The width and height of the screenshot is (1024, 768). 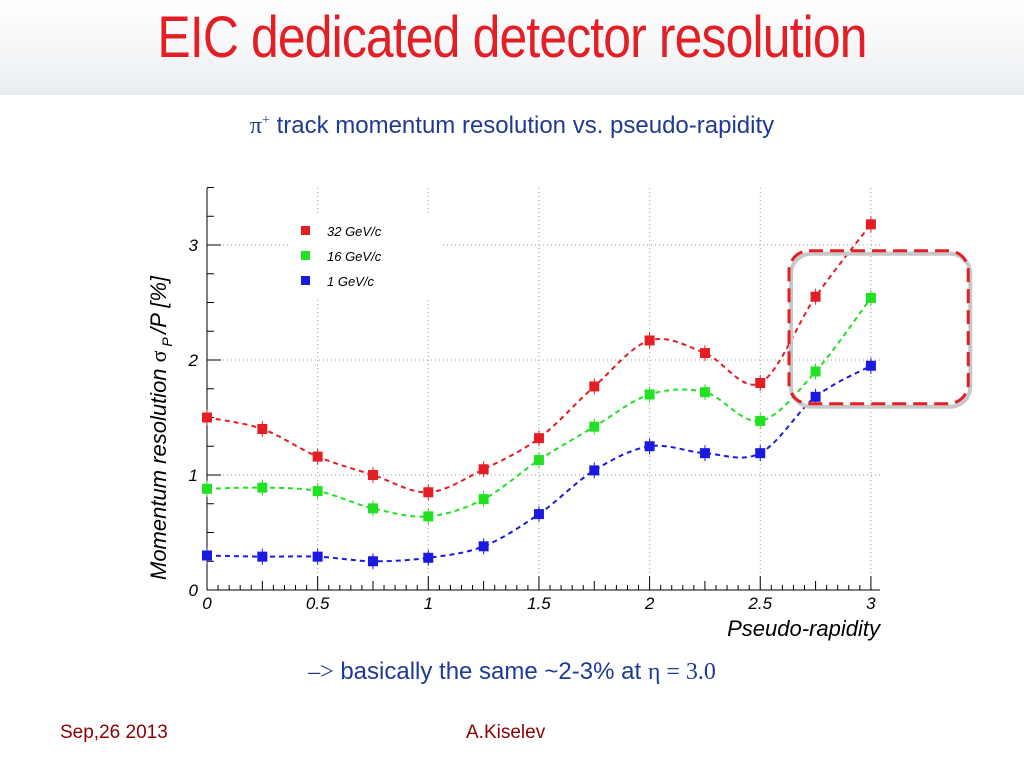 I want to click on x-tick-label: 3, so click(x=871, y=603).